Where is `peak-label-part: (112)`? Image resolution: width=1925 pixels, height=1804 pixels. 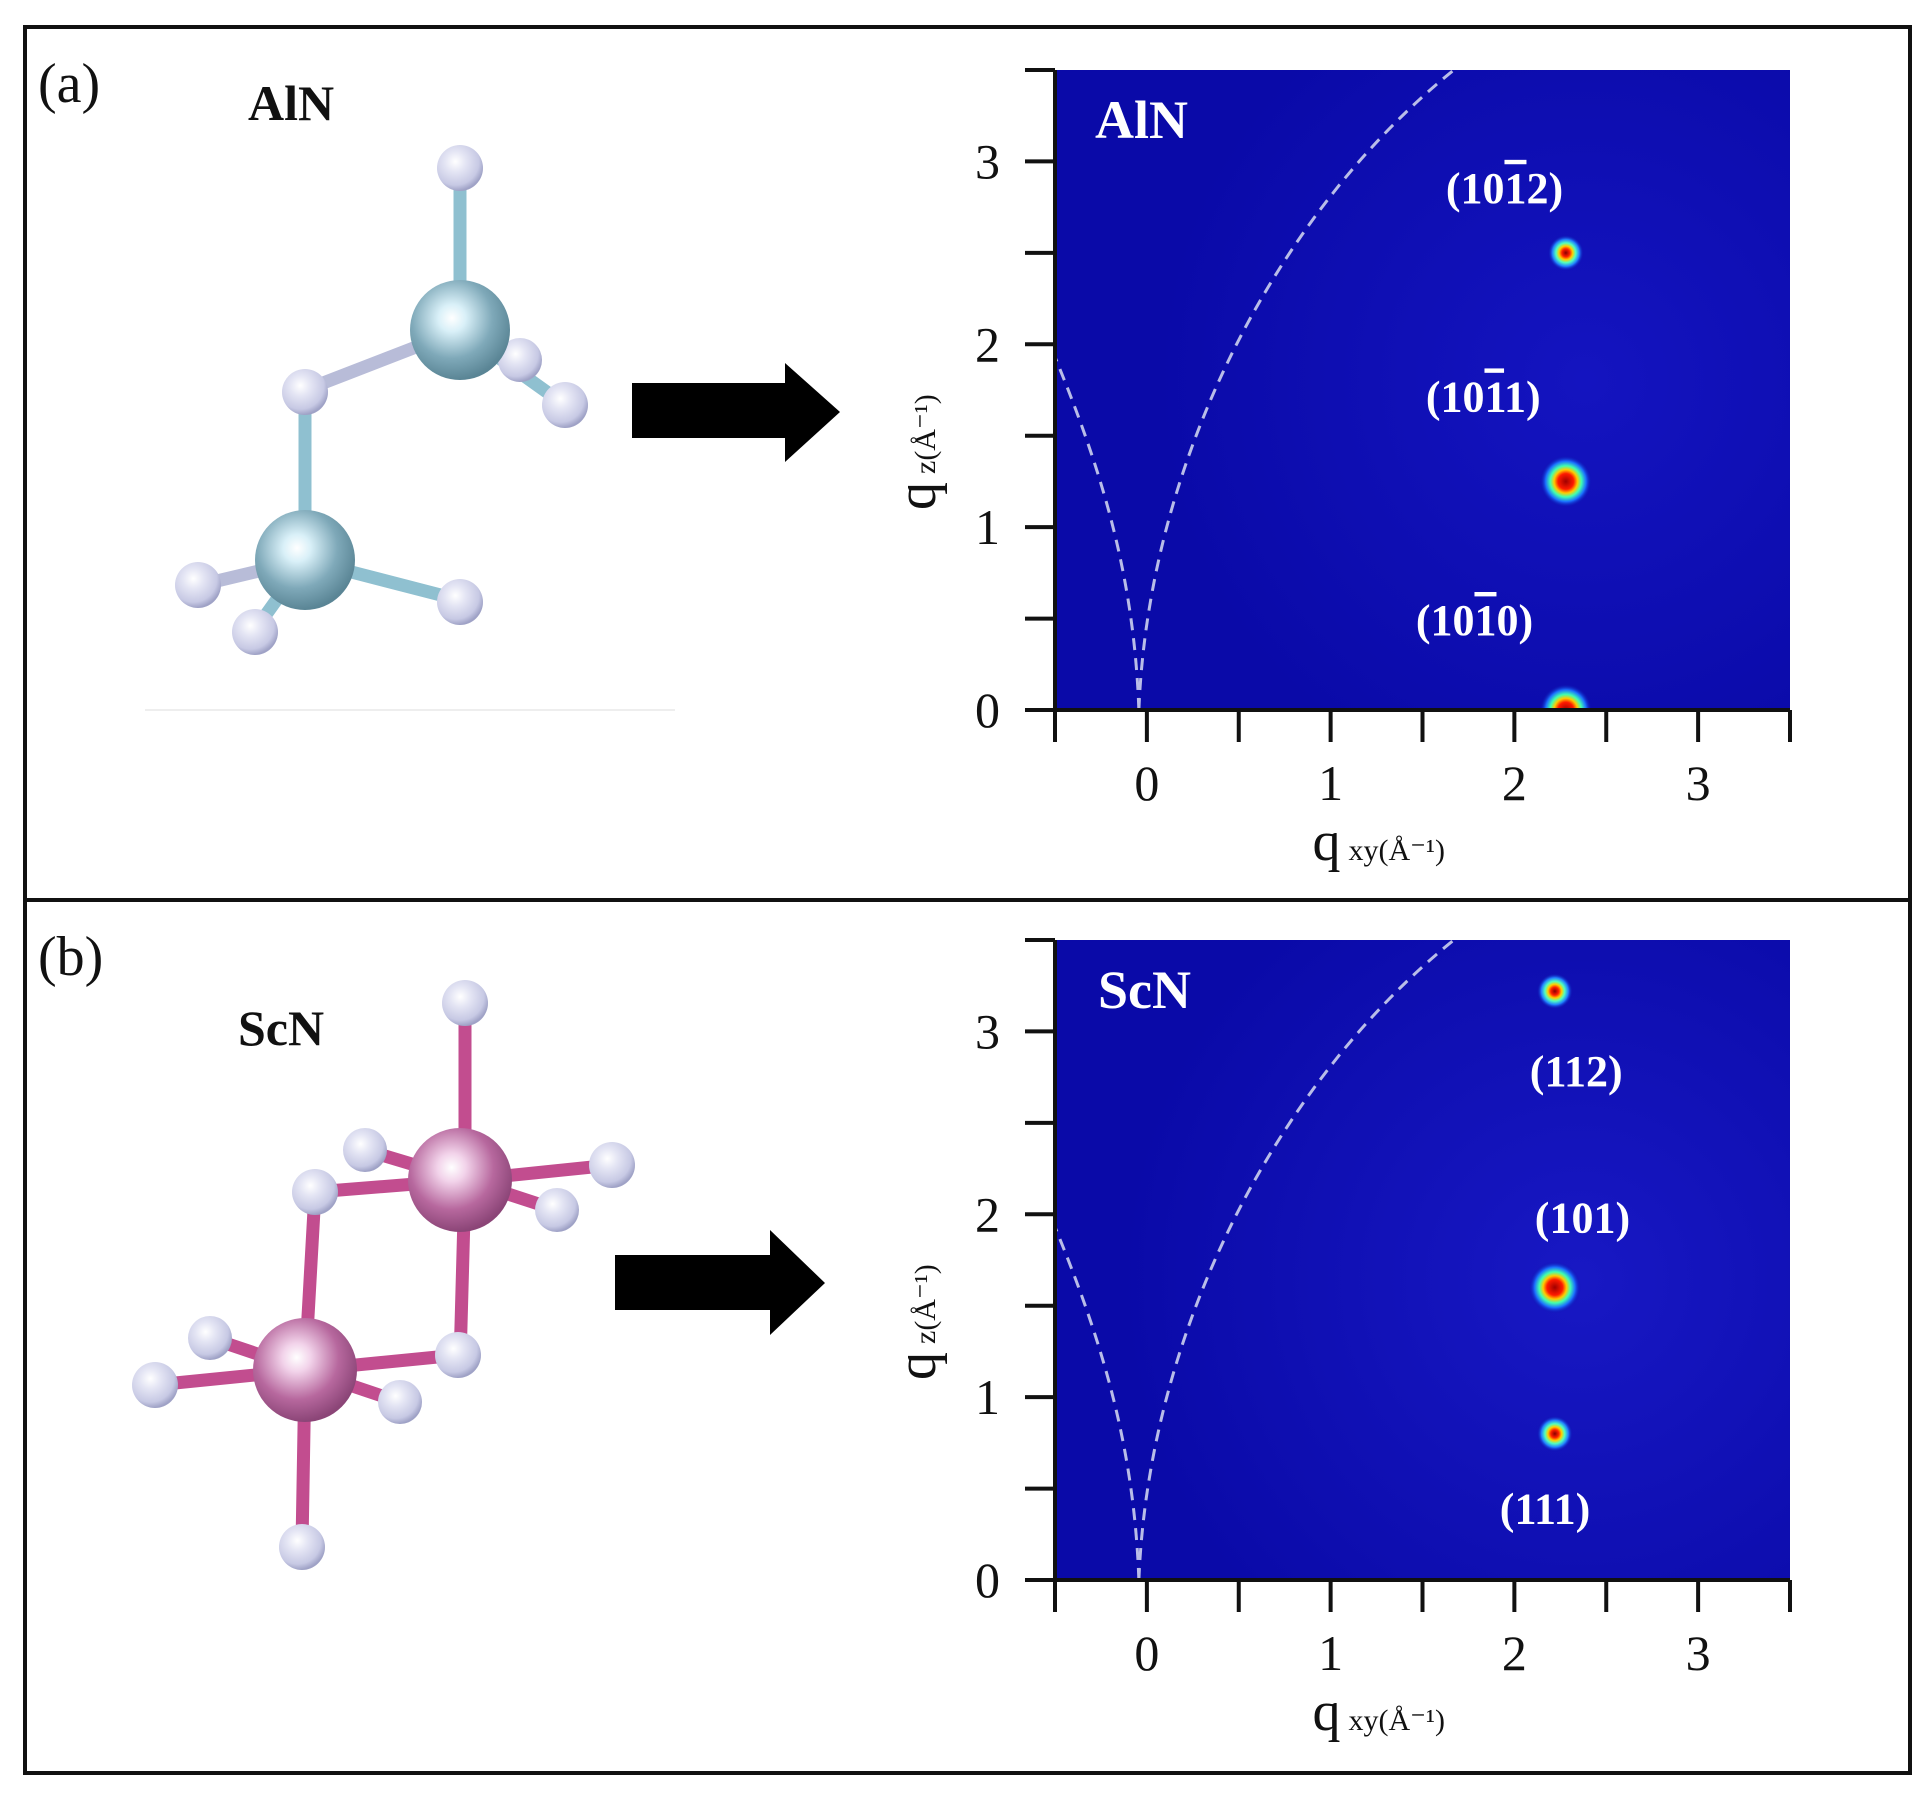
peak-label-part: (112) is located at coordinates (1576, 1071).